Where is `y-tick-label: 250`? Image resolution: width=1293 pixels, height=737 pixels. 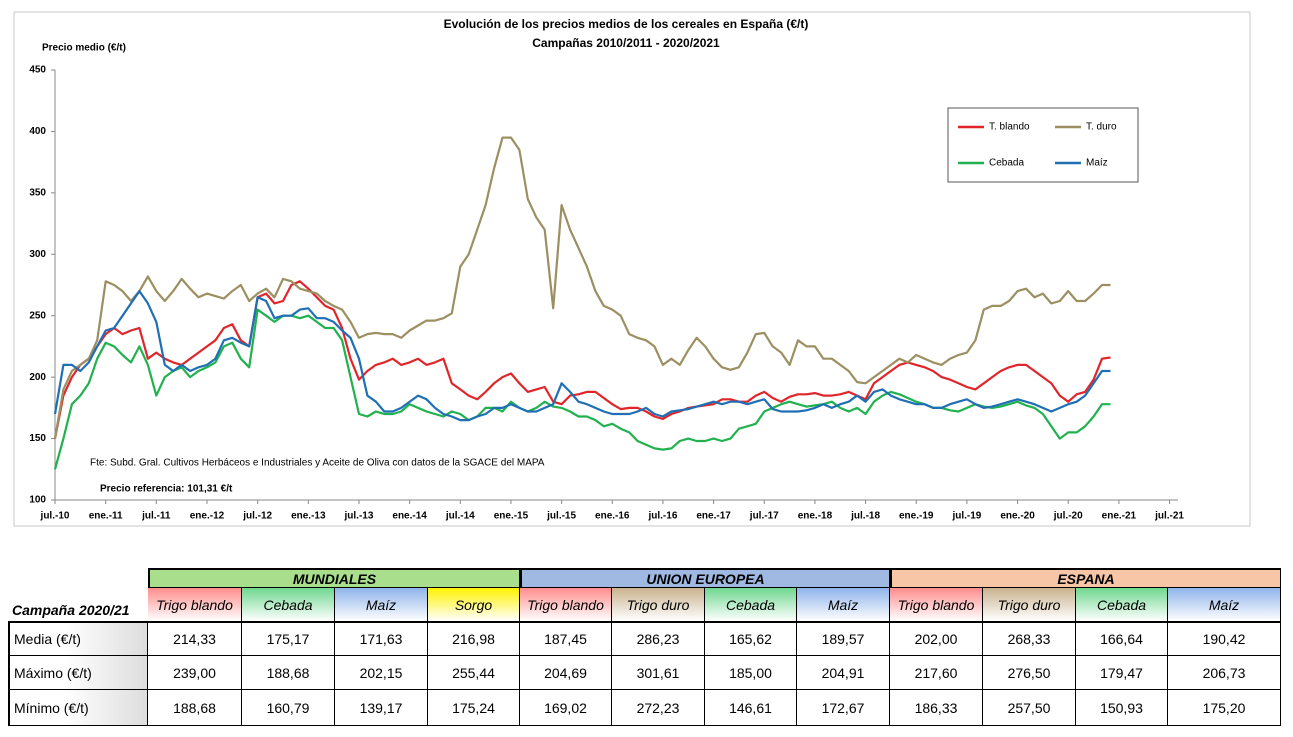
y-tick-label: 250 is located at coordinates (37, 315).